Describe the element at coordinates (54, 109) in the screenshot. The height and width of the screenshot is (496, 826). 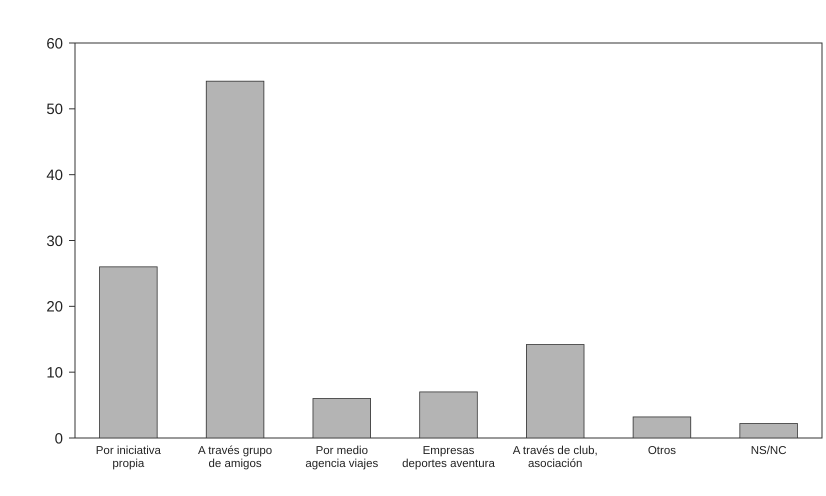
I see `y-tick-label: 50` at that location.